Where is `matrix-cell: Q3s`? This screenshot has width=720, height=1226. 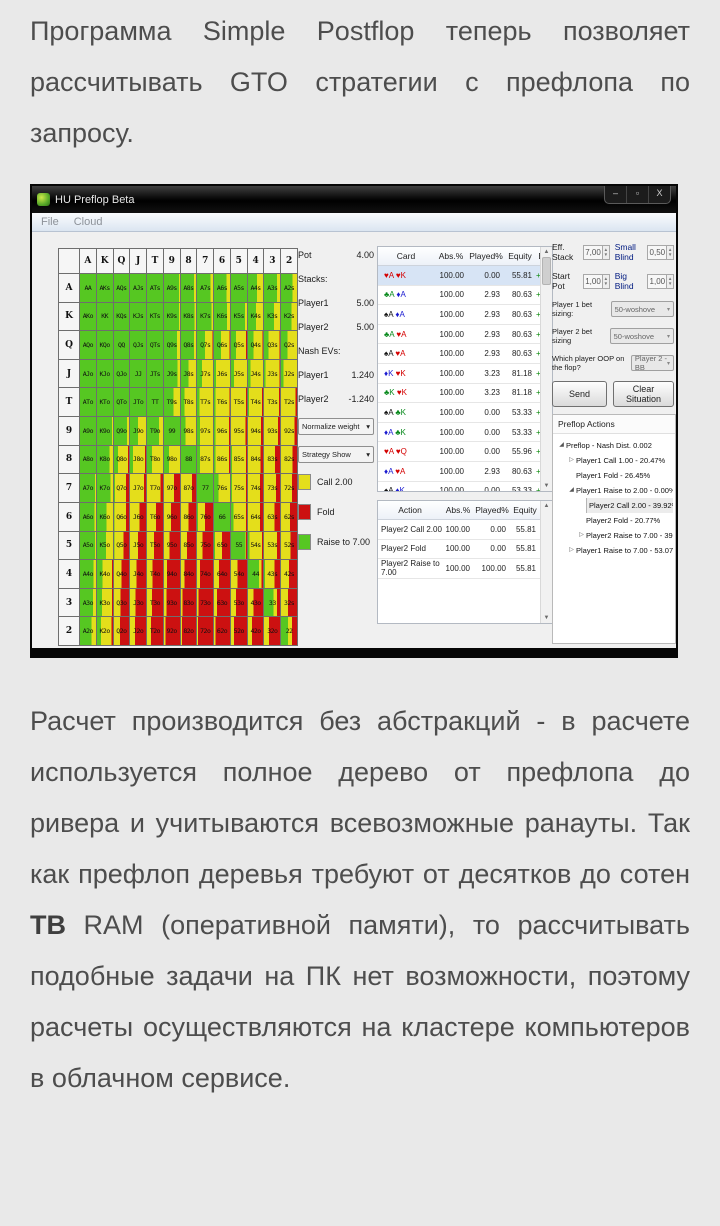
matrix-cell: Q3s is located at coordinates (272, 345).